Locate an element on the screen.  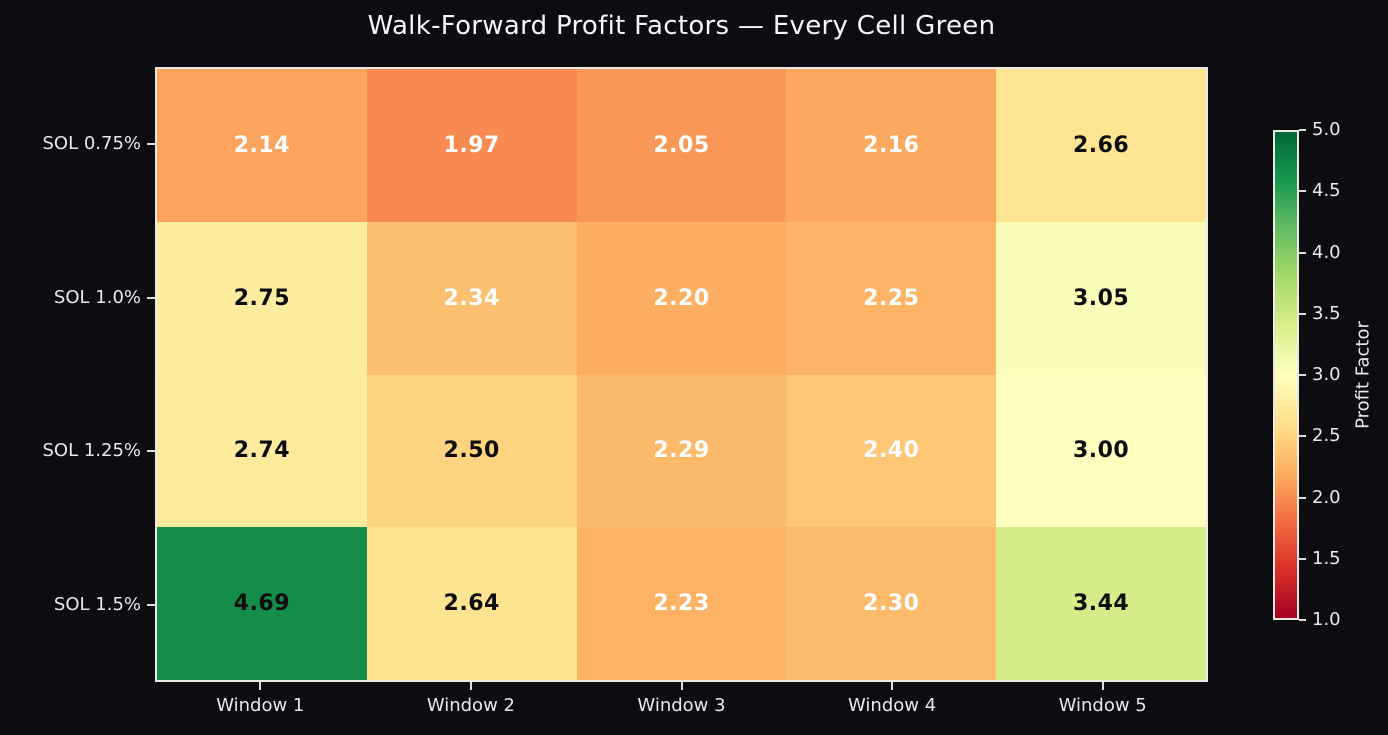
y-axis-label: SOL 0.75% is located at coordinates (91, 143).